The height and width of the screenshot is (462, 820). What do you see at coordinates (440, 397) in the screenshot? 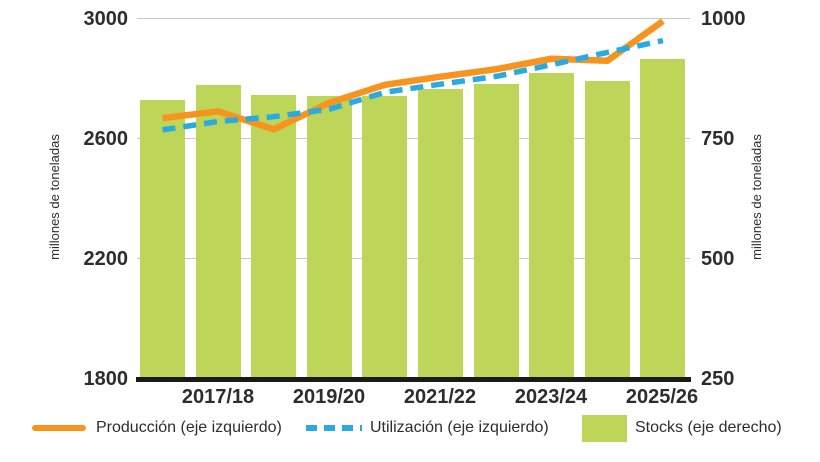
I see `x-axis-tick: 2021/22` at bounding box center [440, 397].